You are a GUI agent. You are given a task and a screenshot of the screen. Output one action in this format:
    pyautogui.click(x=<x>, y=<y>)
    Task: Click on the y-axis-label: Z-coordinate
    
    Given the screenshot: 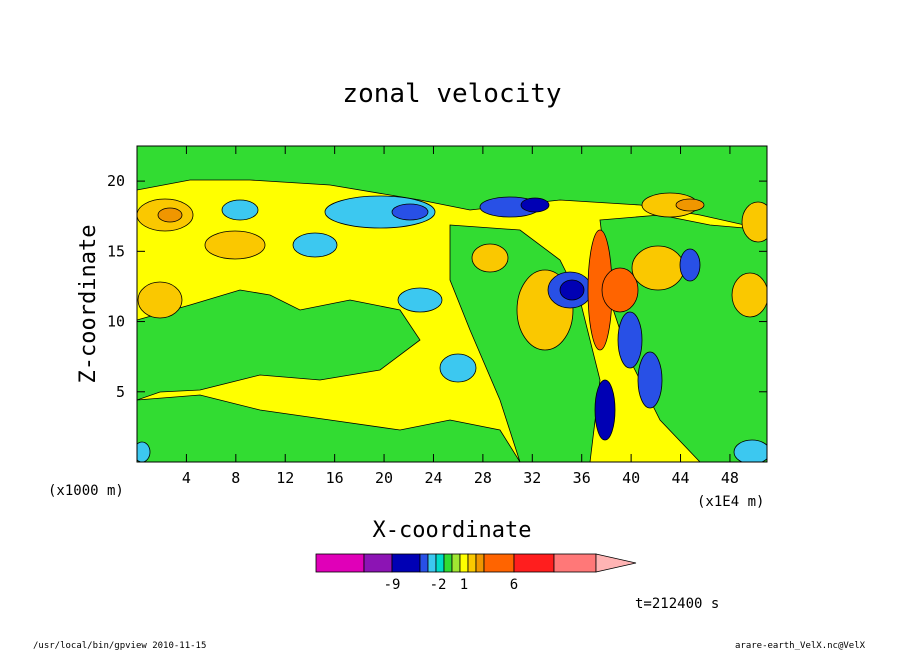 What is the action you would take?
    pyautogui.click(x=88, y=304)
    